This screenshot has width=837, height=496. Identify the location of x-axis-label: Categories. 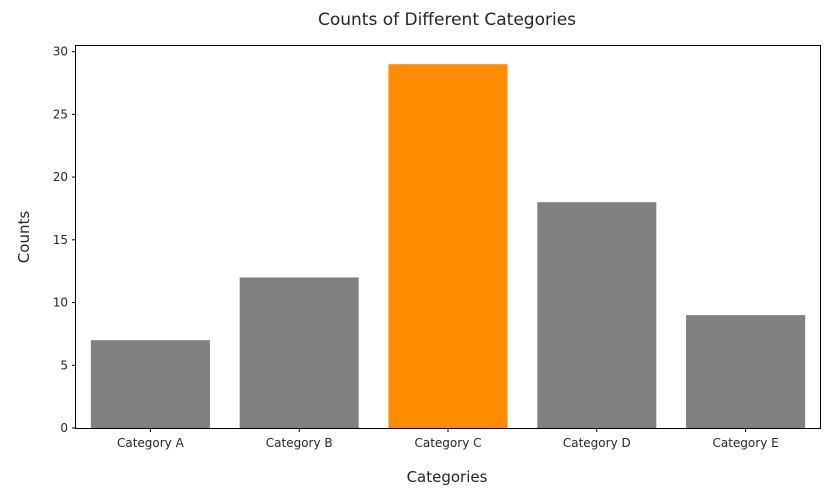
(447, 477).